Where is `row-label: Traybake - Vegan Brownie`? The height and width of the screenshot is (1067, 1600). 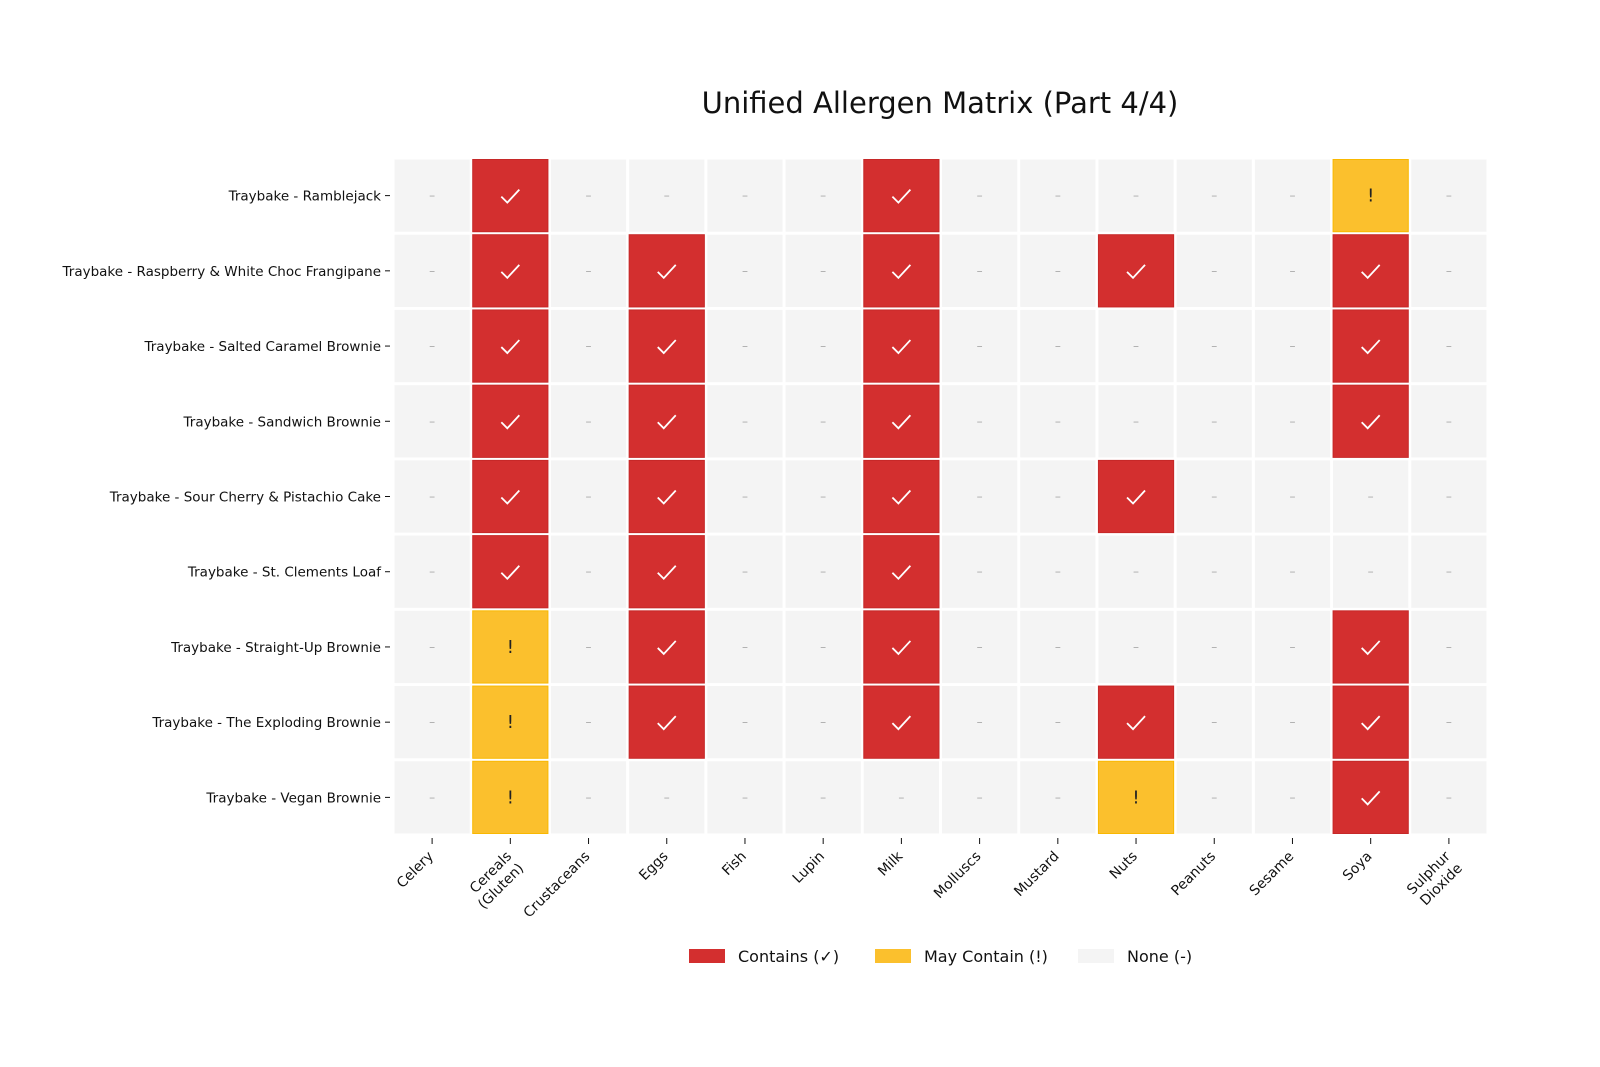
row-label: Traybake - Vegan Brownie is located at coordinates (293, 798).